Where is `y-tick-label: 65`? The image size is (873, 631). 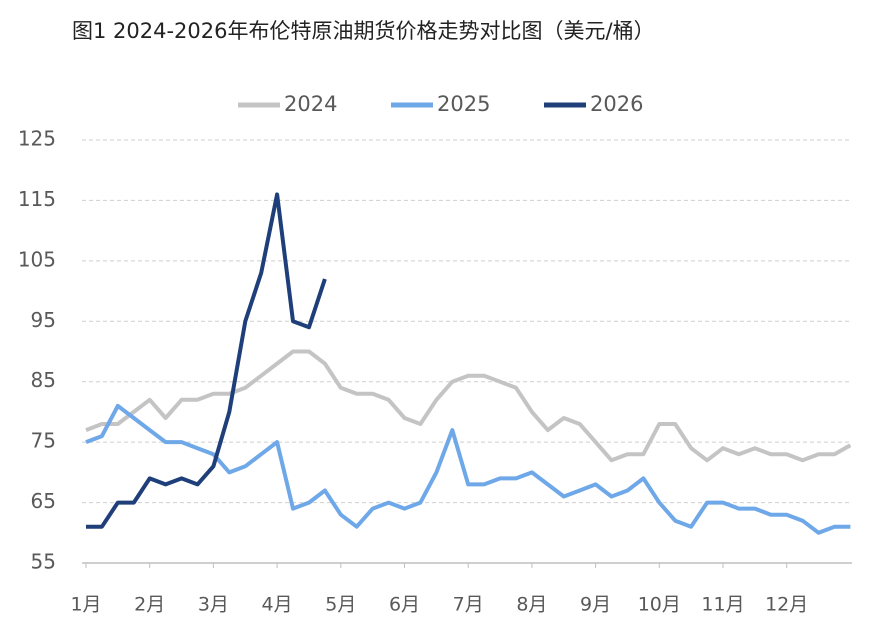 y-tick-label: 65 is located at coordinates (43, 501).